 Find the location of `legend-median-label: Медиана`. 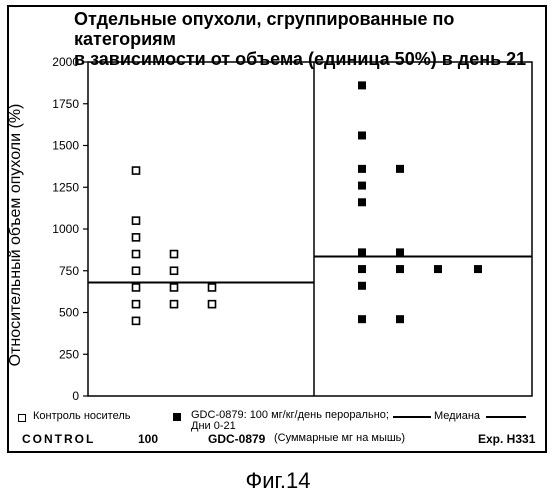

legend-median-label: Медиана is located at coordinates (457, 416).